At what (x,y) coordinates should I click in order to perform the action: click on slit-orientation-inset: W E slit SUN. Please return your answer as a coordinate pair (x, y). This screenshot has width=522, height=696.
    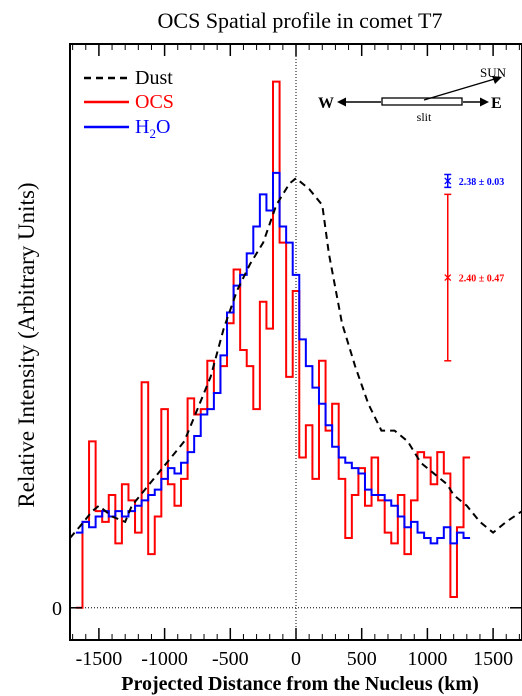
    Looking at the image, I should click on (412, 94).